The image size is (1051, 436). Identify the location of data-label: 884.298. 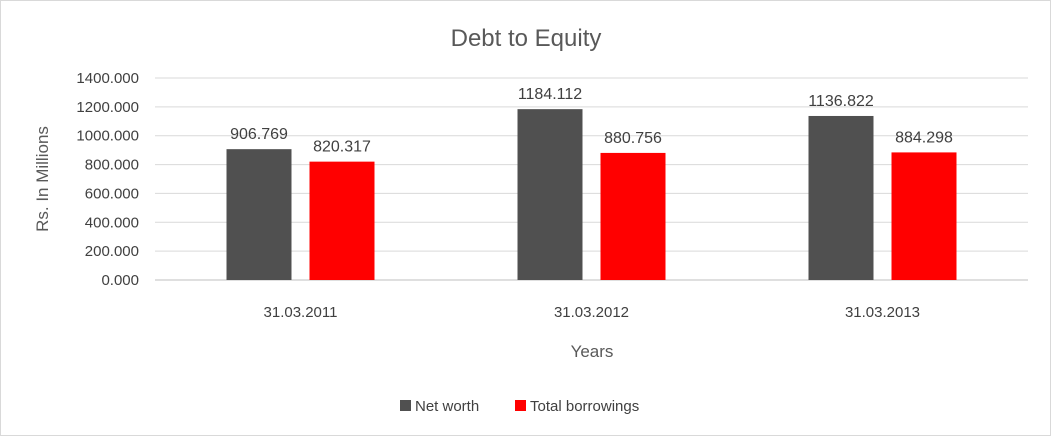
(924, 137).